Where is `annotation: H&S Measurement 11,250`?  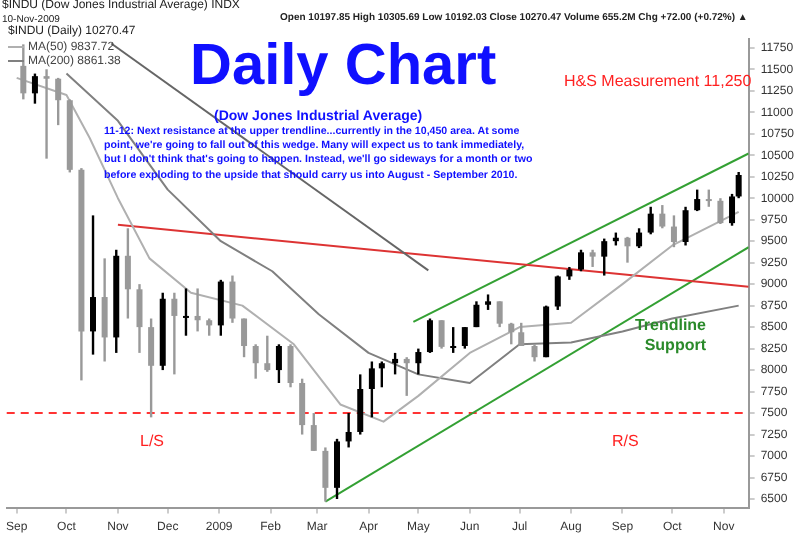 annotation: H&S Measurement 11,250 is located at coordinates (658, 81).